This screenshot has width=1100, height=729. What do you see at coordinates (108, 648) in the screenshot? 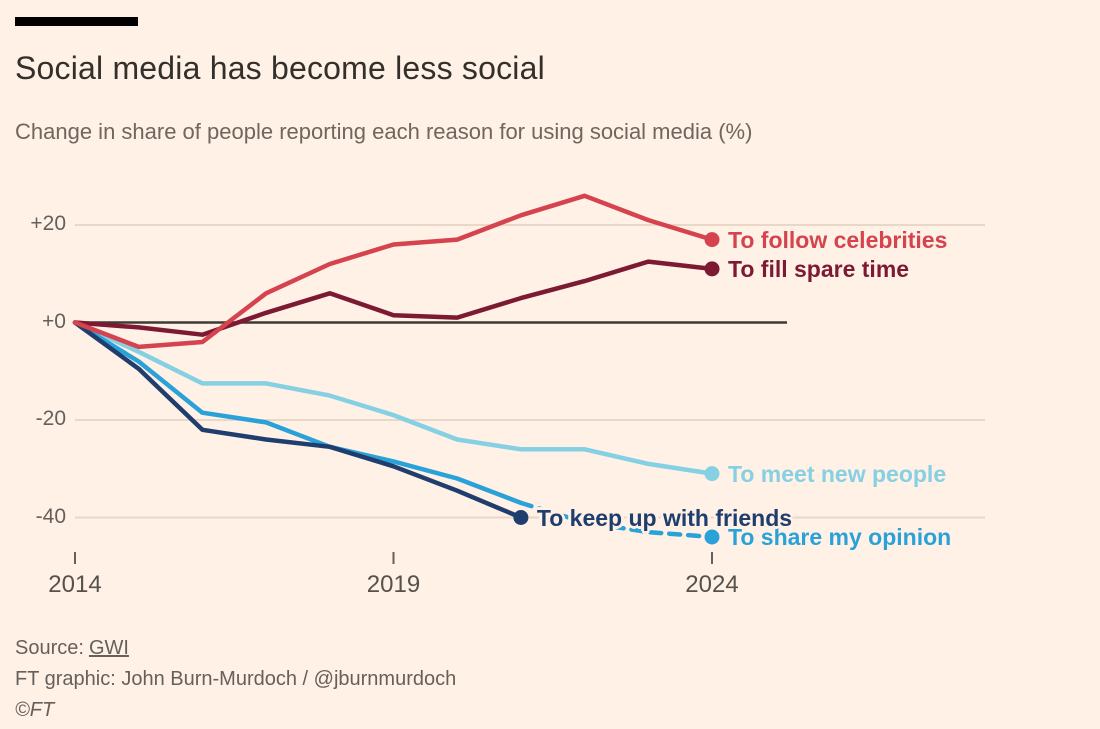
I see `source-link: GWI` at bounding box center [108, 648].